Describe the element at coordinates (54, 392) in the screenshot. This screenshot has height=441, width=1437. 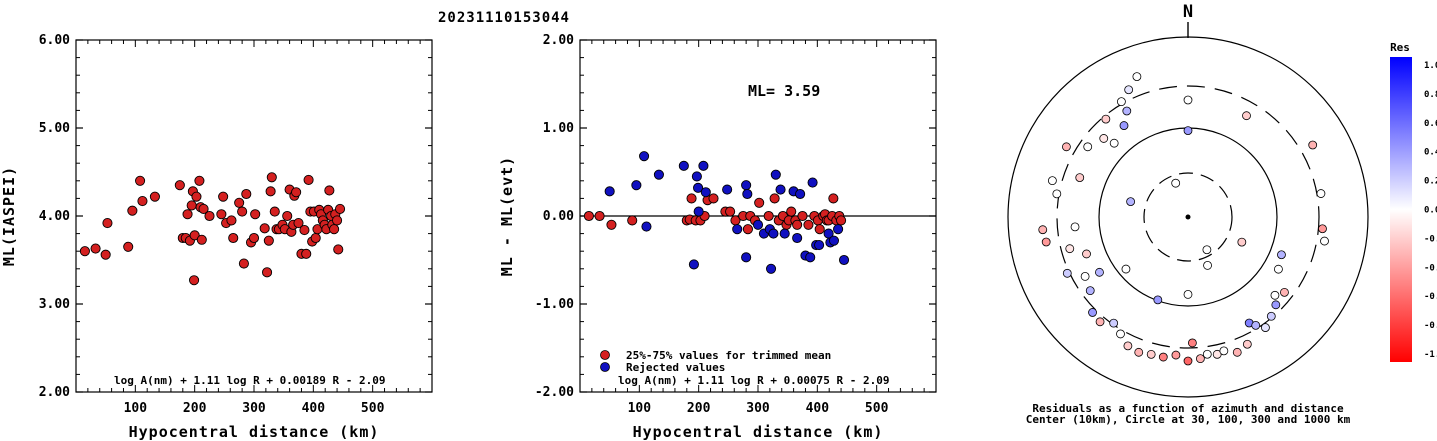
I see `left-ytick-label: 2.00` at that location.